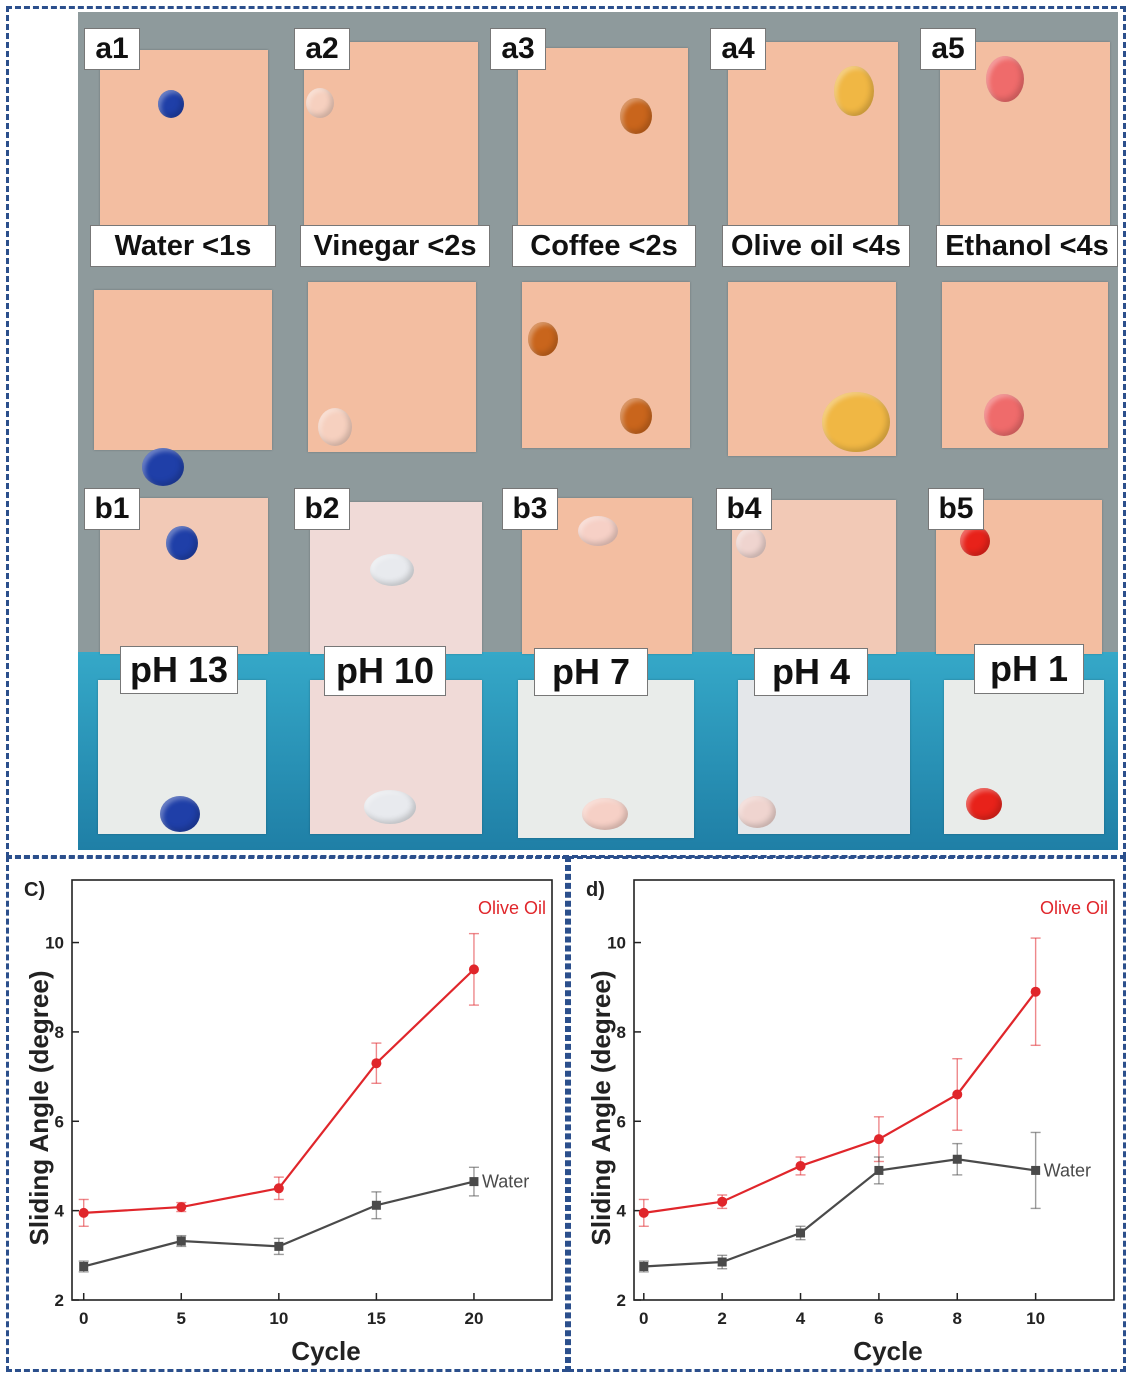 The height and width of the screenshot is (1375, 1132). Describe the element at coordinates (325, 1351) in the screenshot. I see `chart-c-x-axis-label: Cycle` at that location.